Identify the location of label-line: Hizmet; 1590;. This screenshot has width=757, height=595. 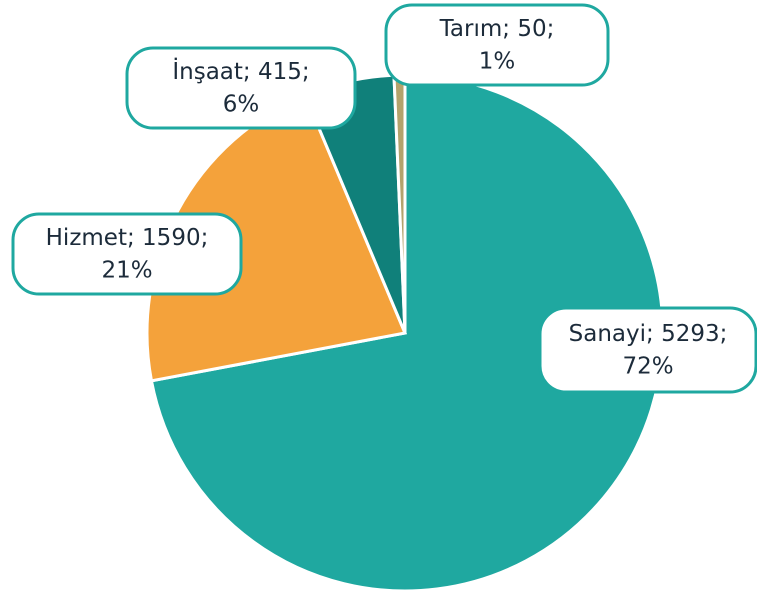
(127, 238).